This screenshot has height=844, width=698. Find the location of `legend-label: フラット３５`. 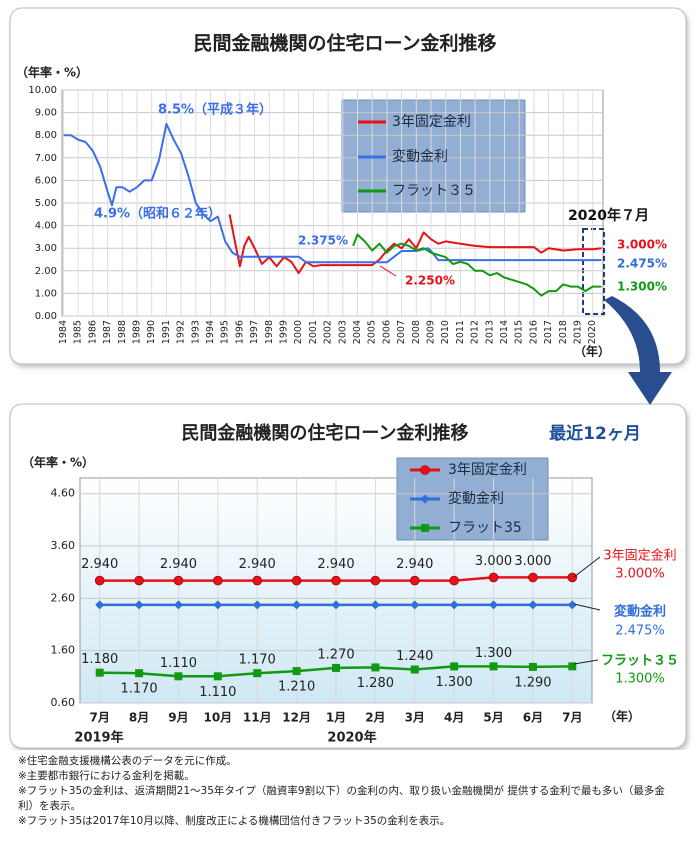

legend-label: フラット３５ is located at coordinates (434, 191).